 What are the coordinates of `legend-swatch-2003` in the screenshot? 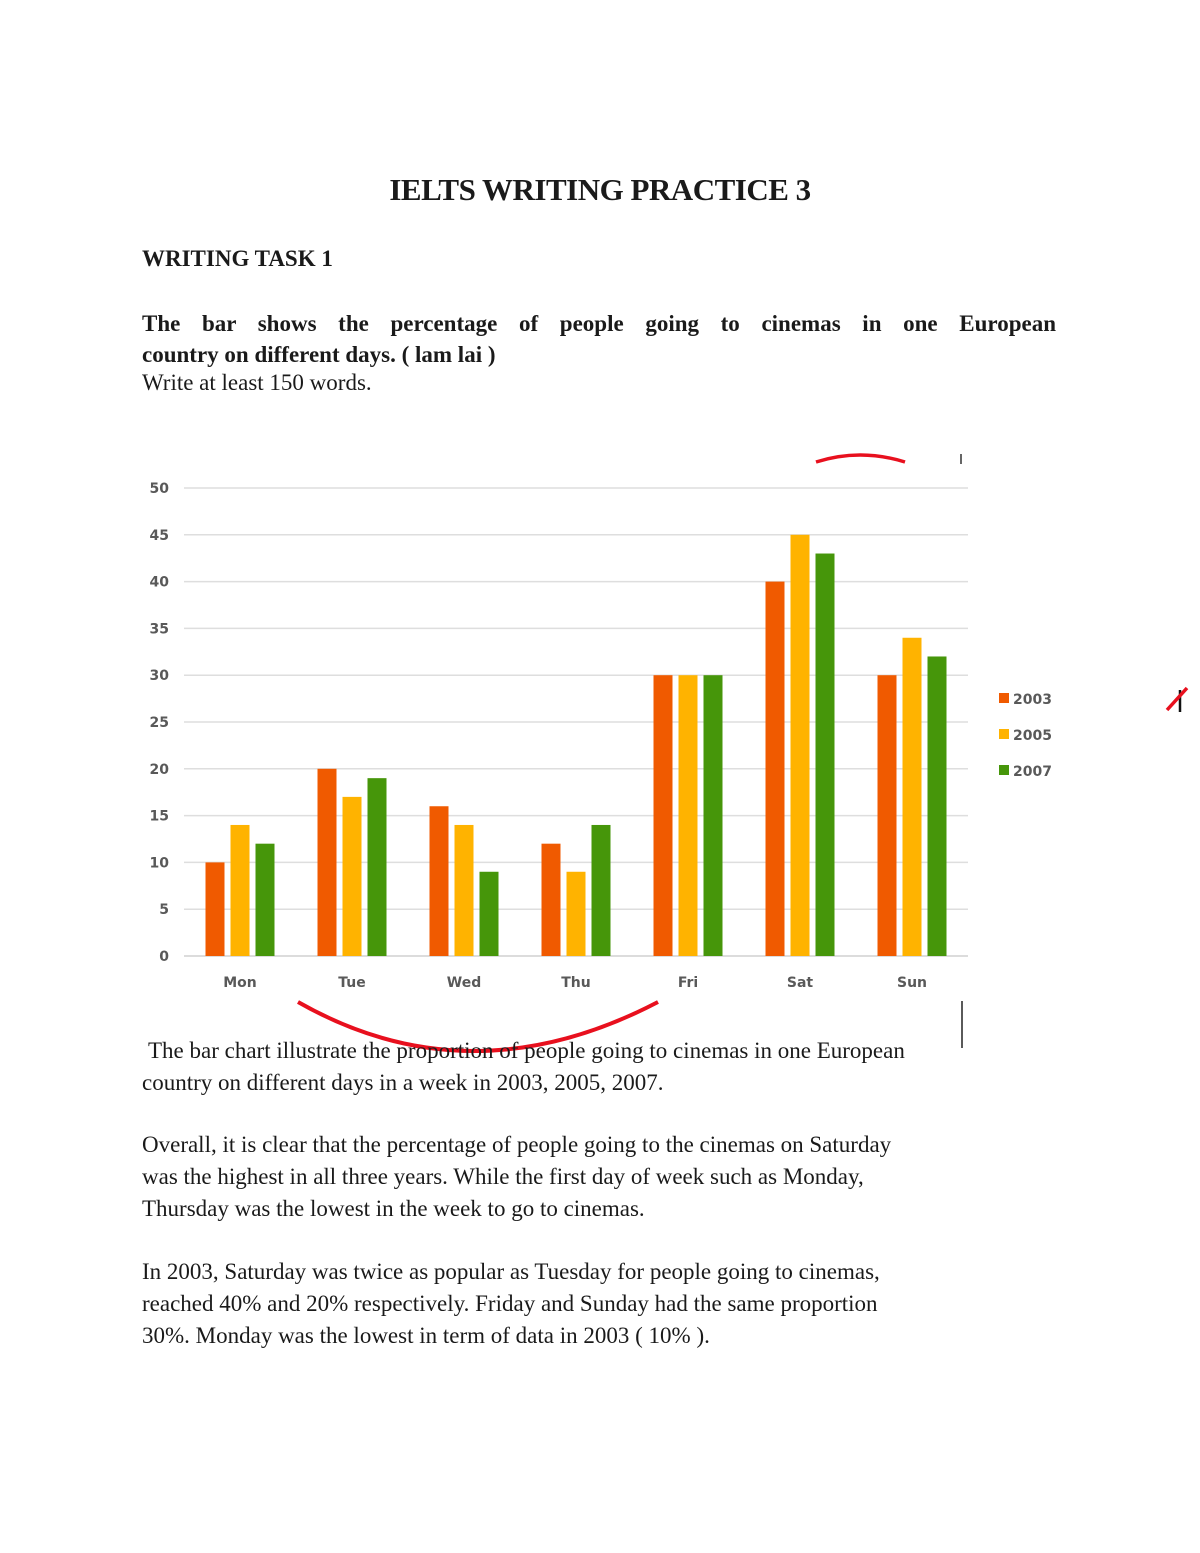 It's located at (1004, 698).